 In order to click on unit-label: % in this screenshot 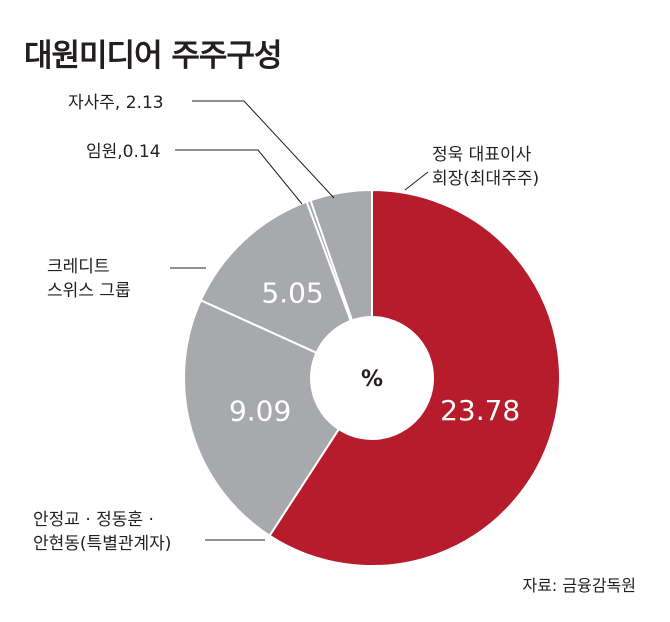, I will do `click(372, 379)`.